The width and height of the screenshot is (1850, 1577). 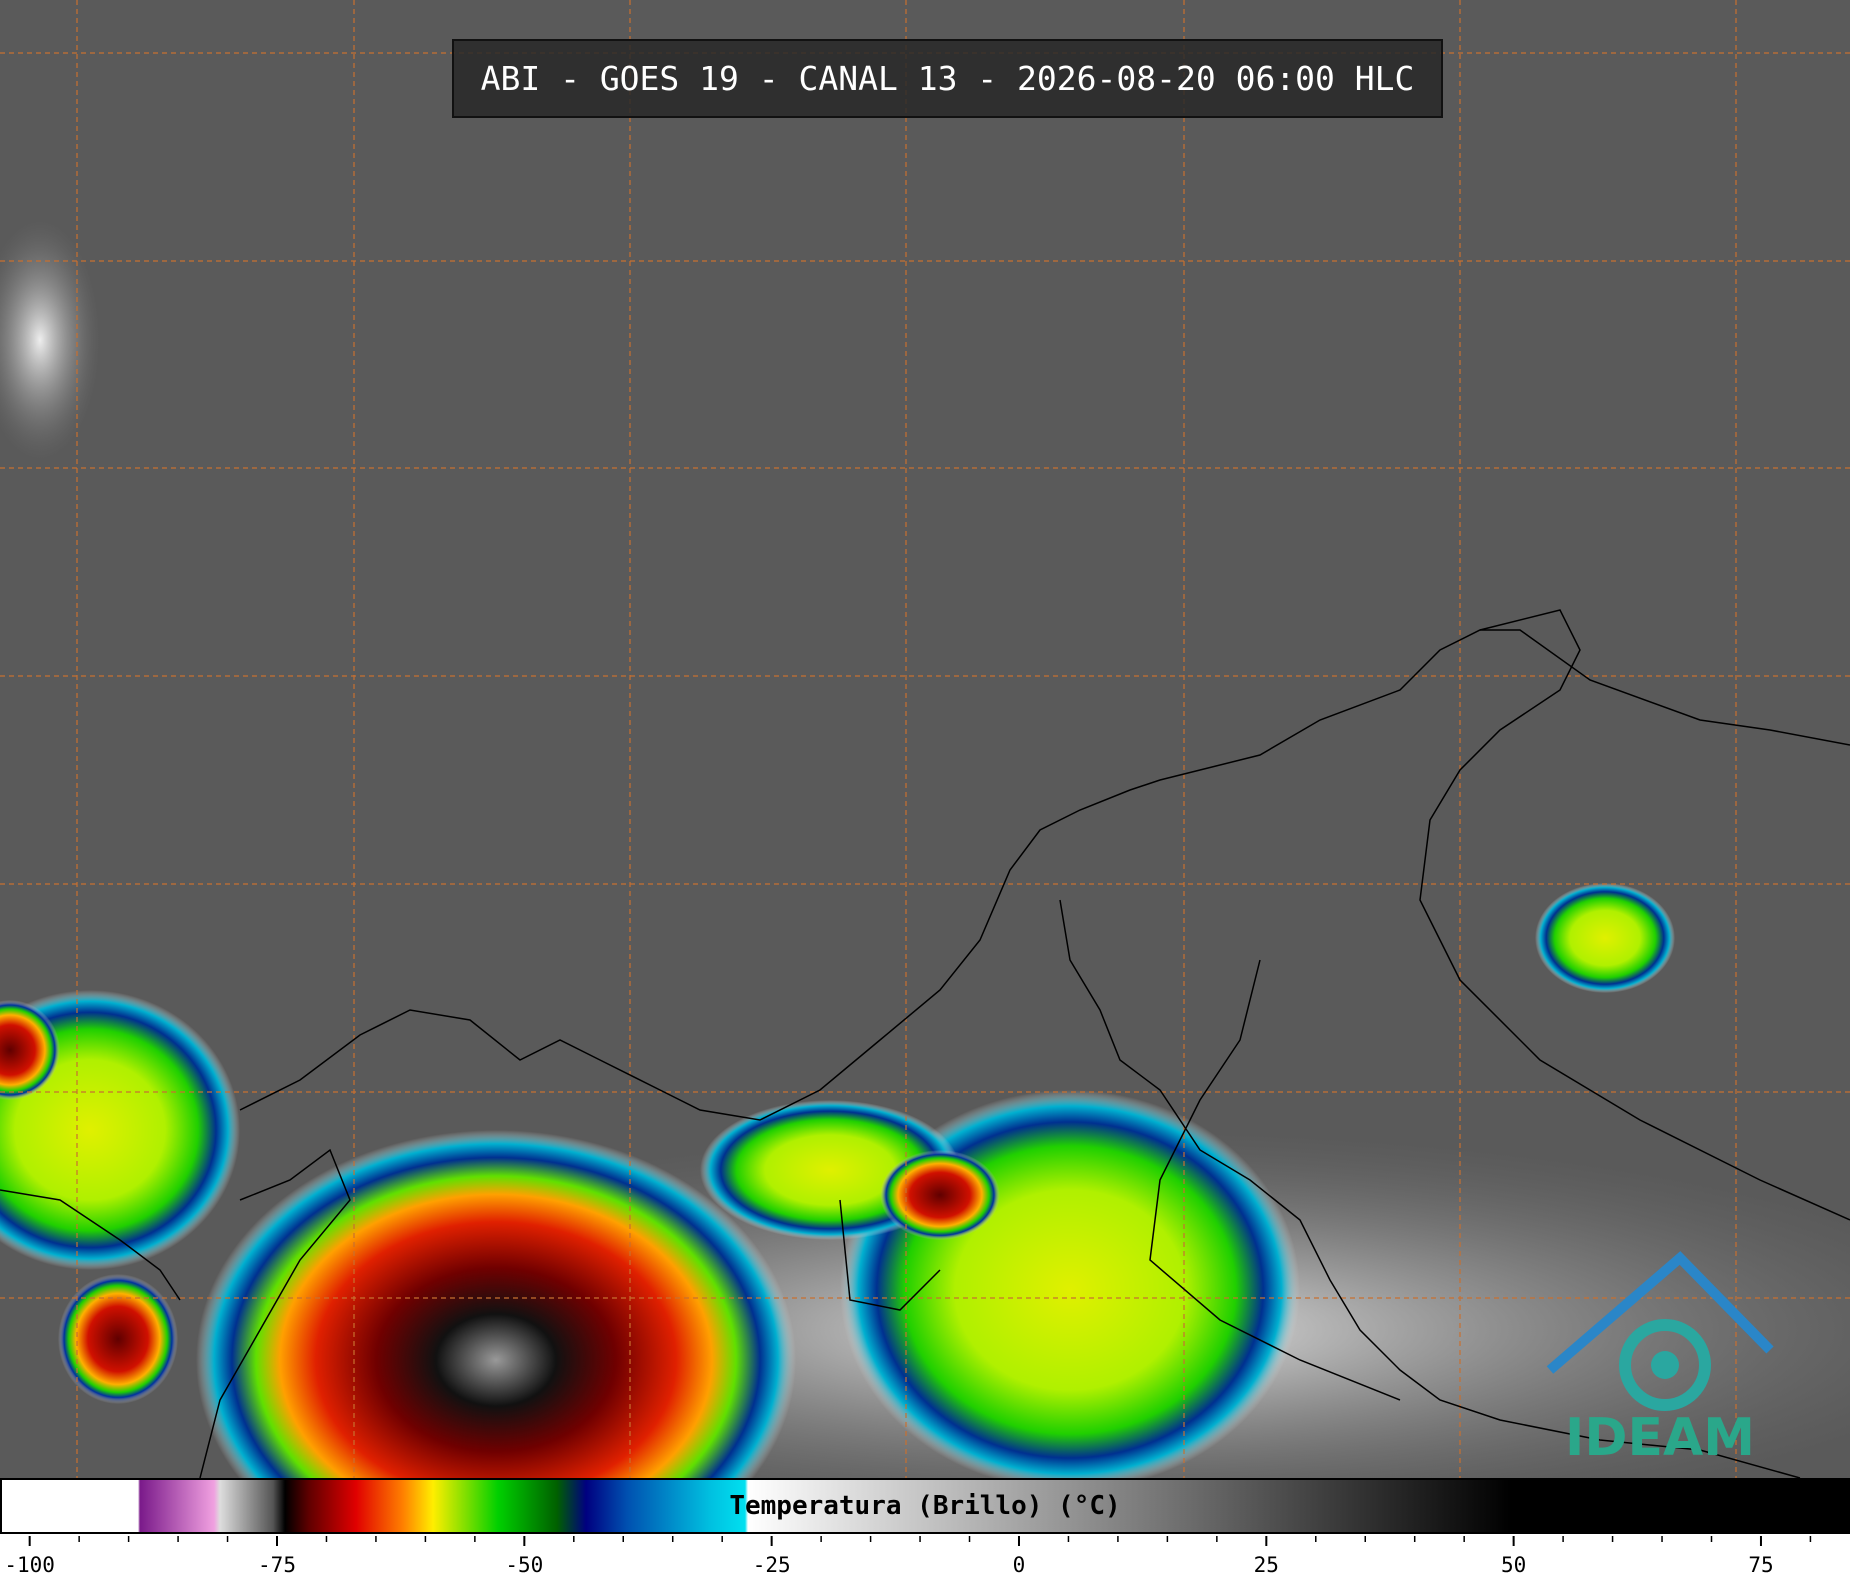 What do you see at coordinates (1019, 1565) in the screenshot?
I see `tick-label: 0` at bounding box center [1019, 1565].